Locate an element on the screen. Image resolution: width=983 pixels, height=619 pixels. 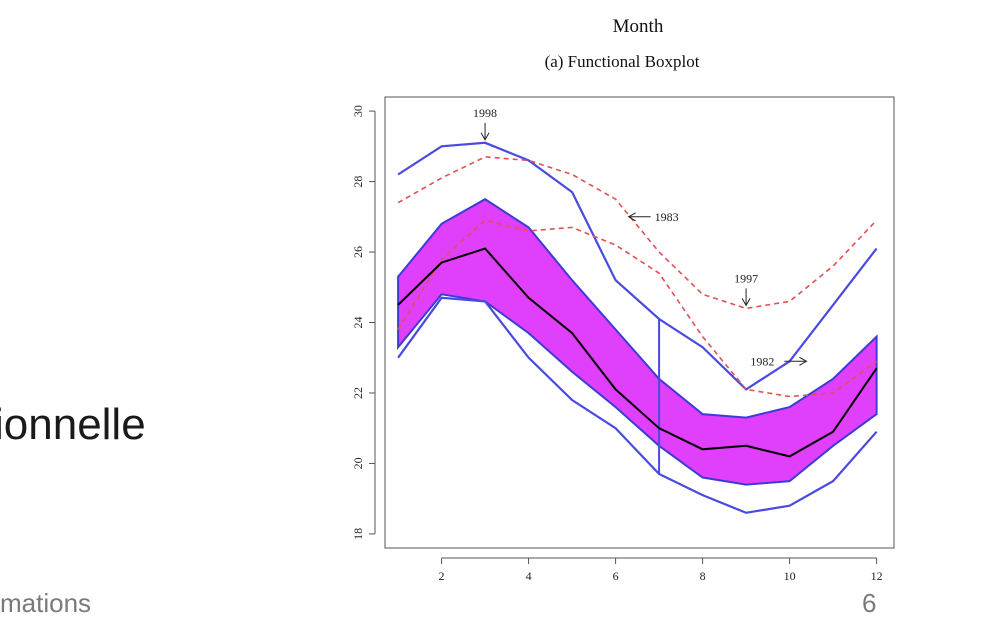
x-tick-label: 2 is located at coordinates (442, 576).